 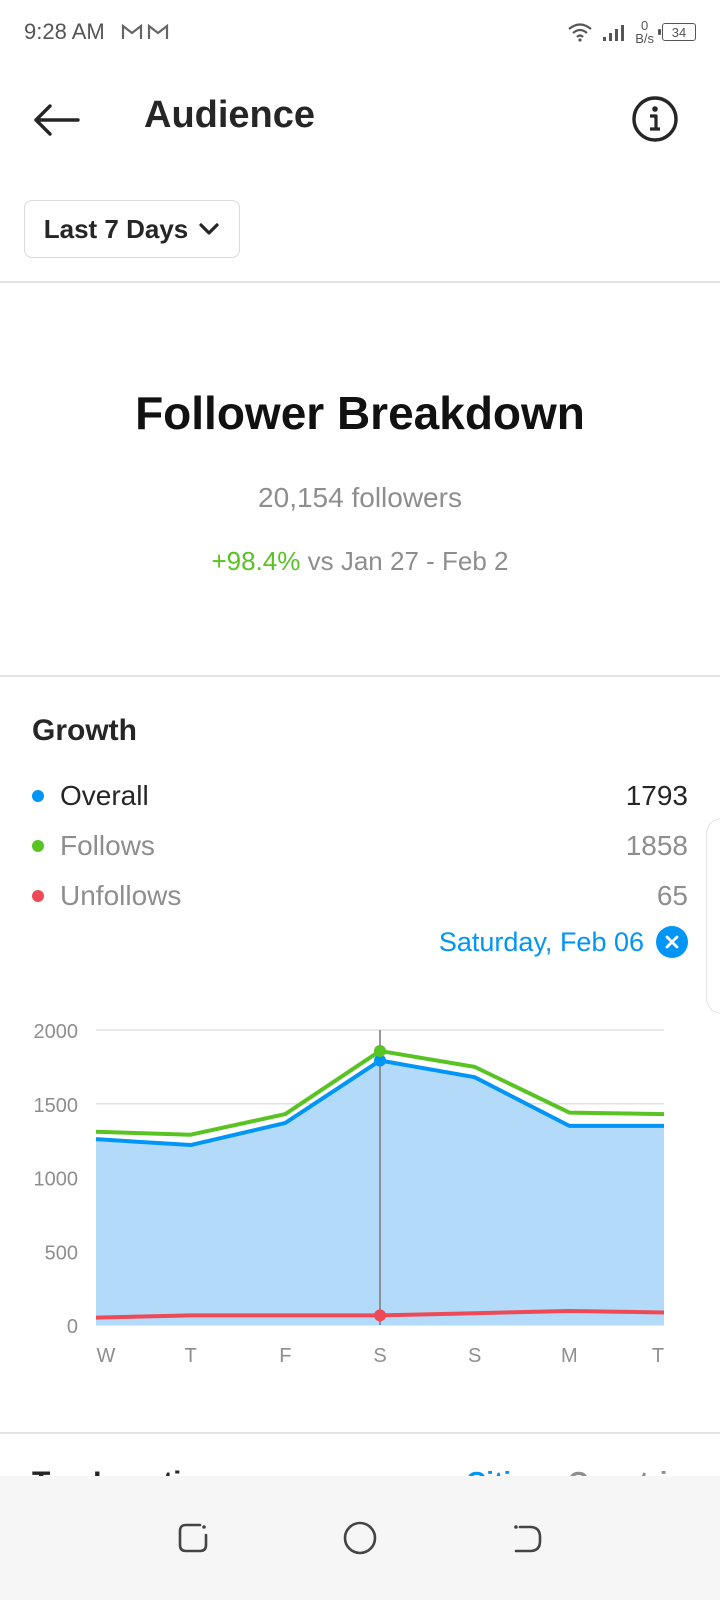 What do you see at coordinates (38, 896) in the screenshot?
I see `unfollows-dot` at bounding box center [38, 896].